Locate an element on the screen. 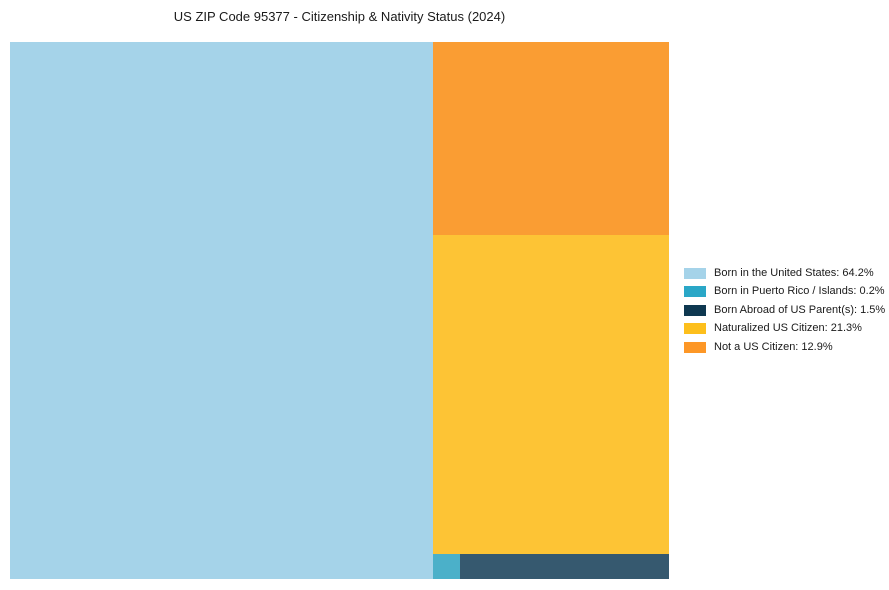  legend-label-not-a-us-citizen: Not a US Citizen: 12.9% is located at coordinates (773, 346).